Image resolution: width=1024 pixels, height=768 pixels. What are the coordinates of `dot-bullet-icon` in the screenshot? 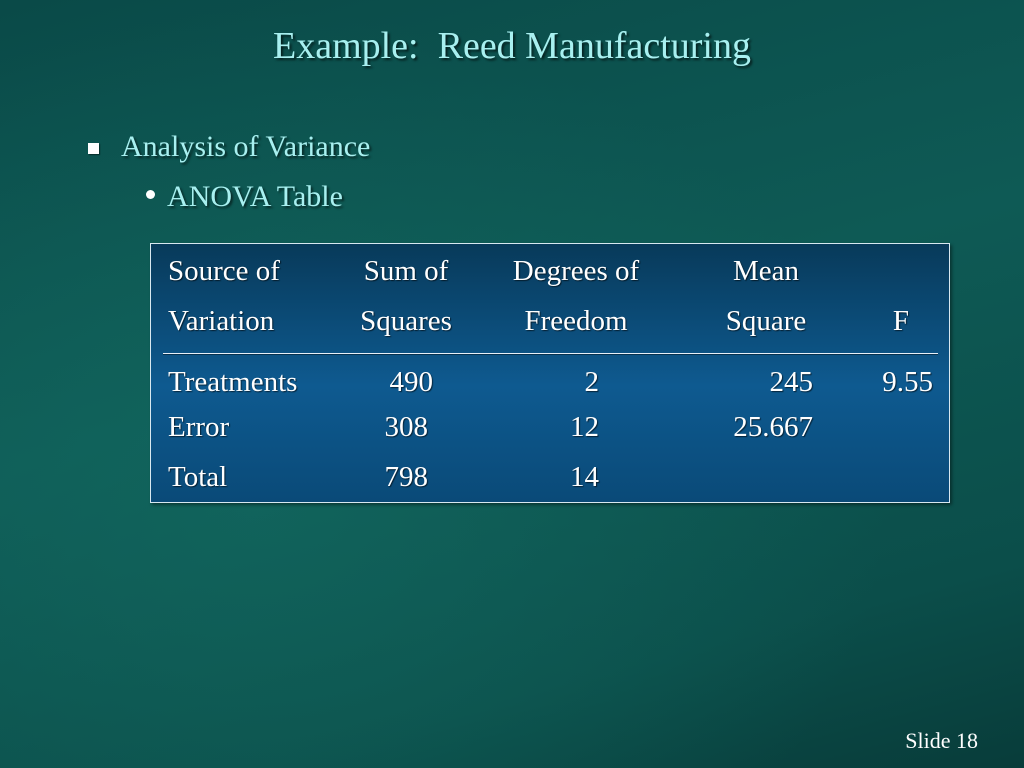 It's located at (150, 194).